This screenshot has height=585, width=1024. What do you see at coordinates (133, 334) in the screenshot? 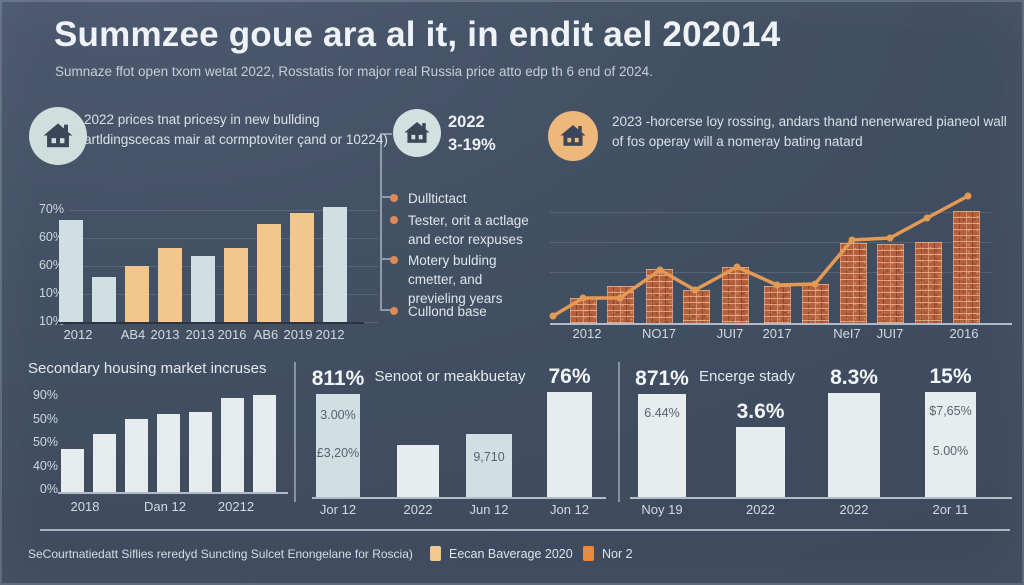
I see `x-axis-tick-label: AB4` at bounding box center [133, 334].